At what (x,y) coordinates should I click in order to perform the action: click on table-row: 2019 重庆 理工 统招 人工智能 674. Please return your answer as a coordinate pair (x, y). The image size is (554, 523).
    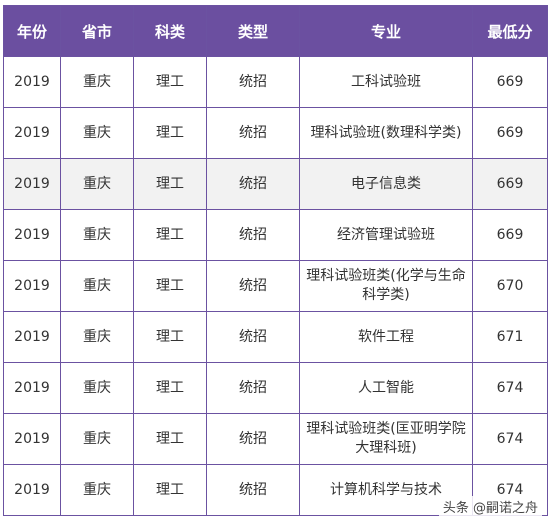
    Looking at the image, I should click on (275, 388).